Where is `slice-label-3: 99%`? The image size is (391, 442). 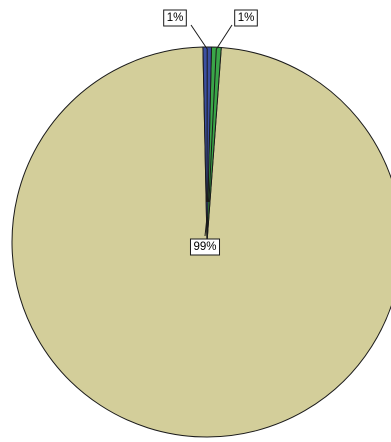 slice-label-3: 99% is located at coordinates (204, 247).